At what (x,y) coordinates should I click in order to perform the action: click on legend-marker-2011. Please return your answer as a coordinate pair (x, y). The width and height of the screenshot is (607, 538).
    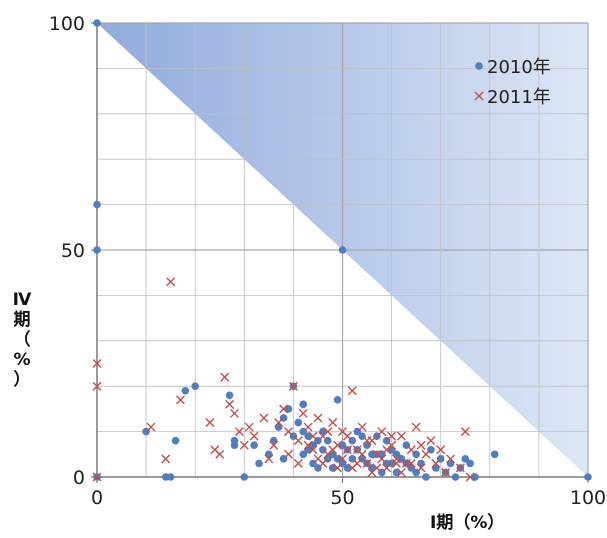
    Looking at the image, I should click on (479, 96).